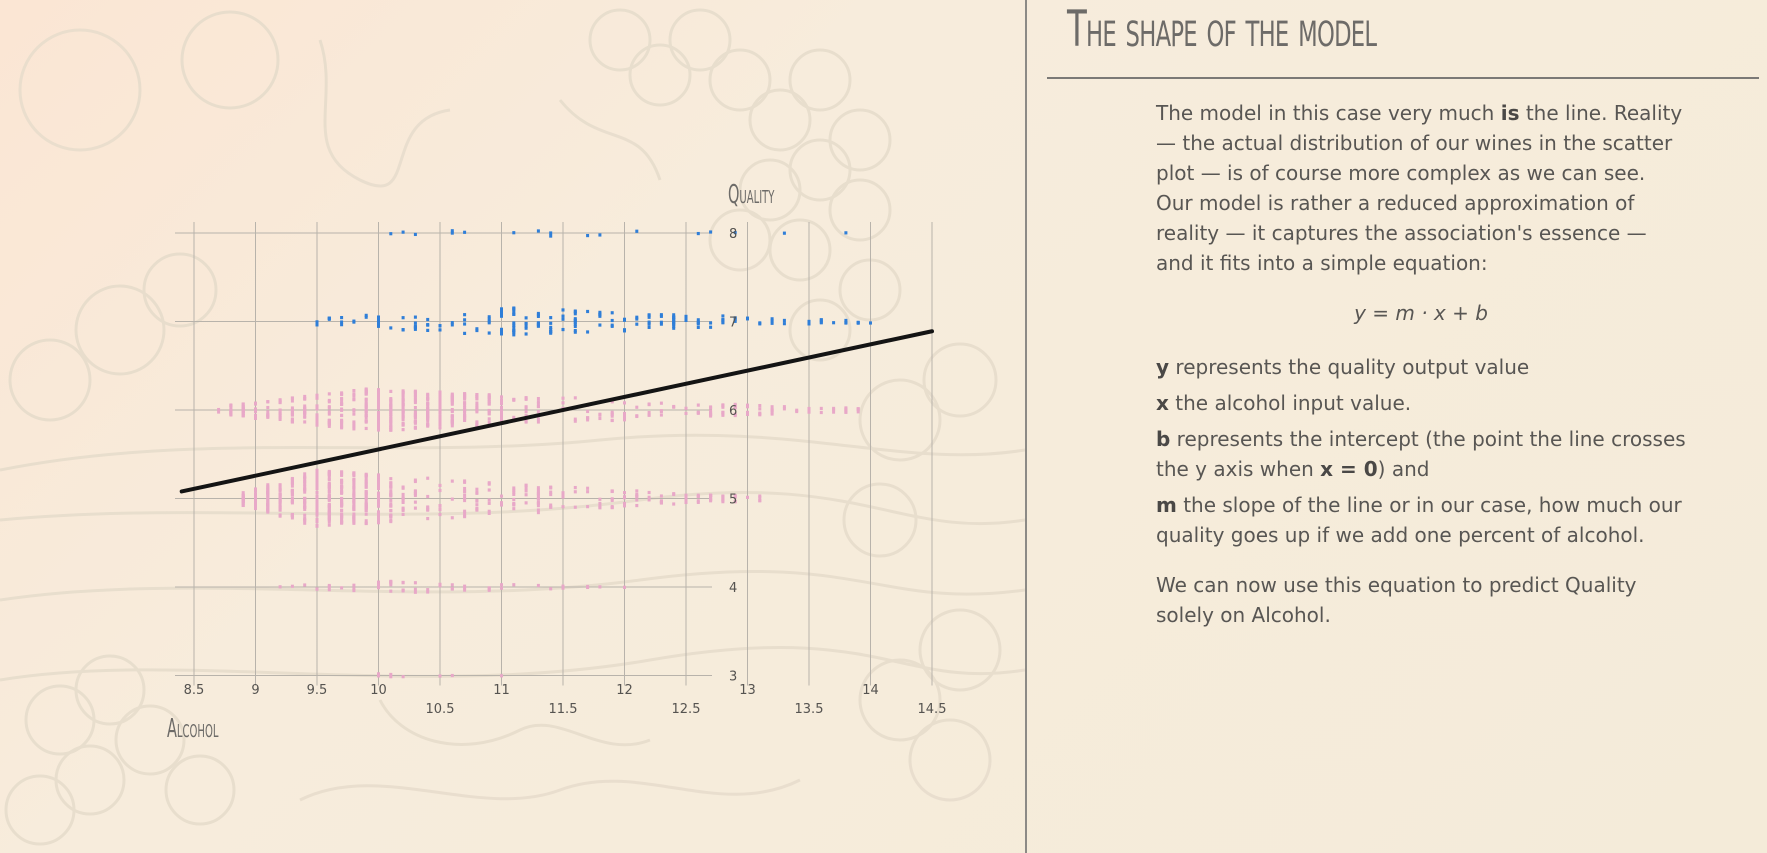 The width and height of the screenshot is (1767, 853). I want to click on x-tick-label: 10, so click(378, 690).